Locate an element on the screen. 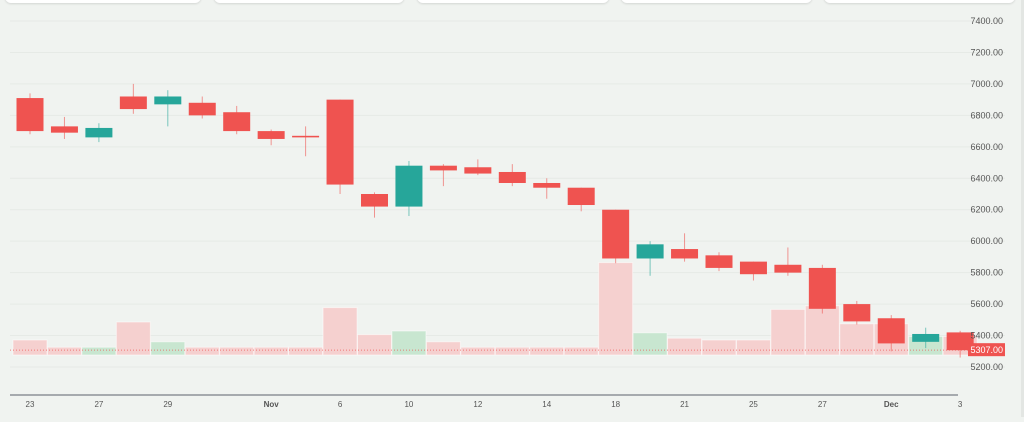 This screenshot has height=422, width=1024. price-tick-label: 5600.00 is located at coordinates (986, 304).